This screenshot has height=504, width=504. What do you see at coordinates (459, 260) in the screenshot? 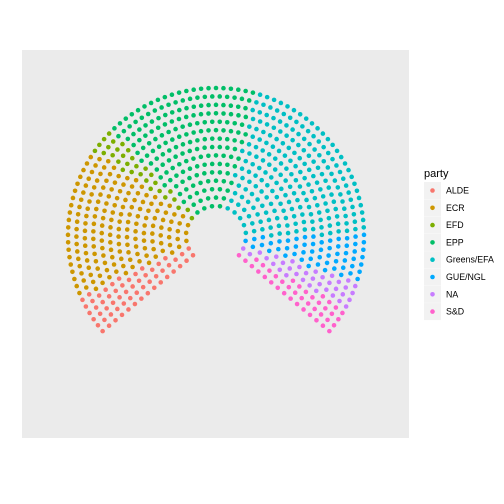
I see `legend-item: Greens/EFA` at bounding box center [459, 260].